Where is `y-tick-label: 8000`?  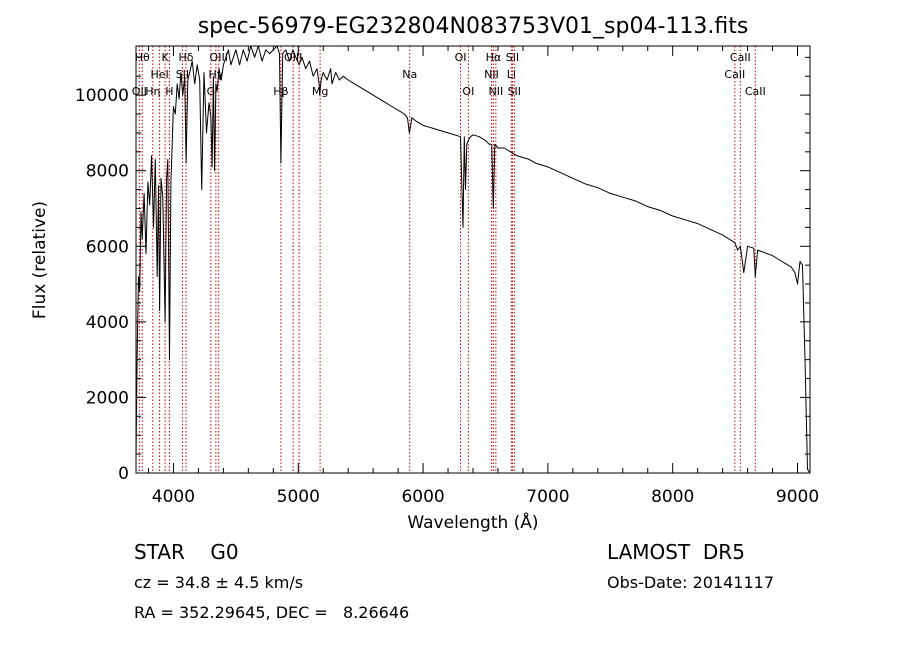
y-tick-label: 8000 is located at coordinates (107, 172).